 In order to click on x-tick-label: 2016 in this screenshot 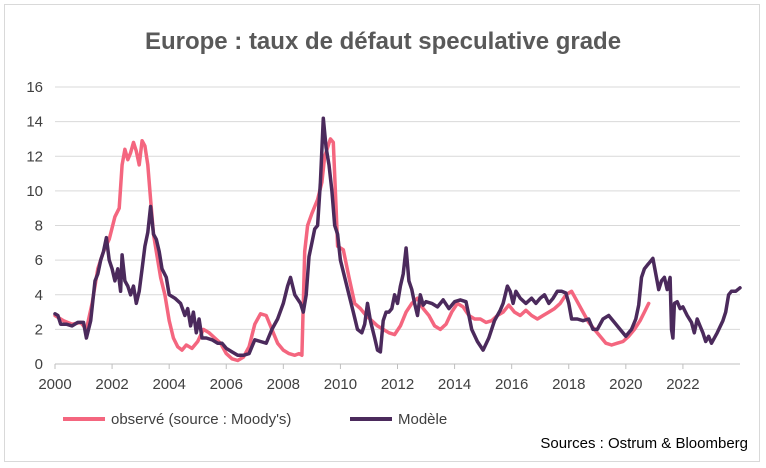, I will do `click(511, 384)`.